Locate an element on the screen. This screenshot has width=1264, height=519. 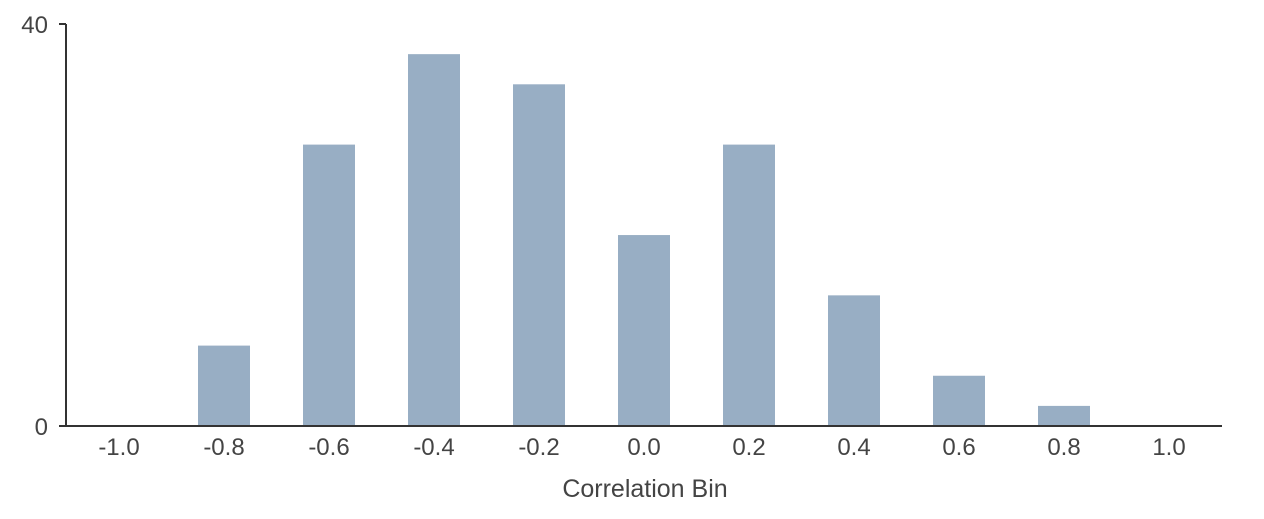
x-axis-ticks: -1.0 -0.8 -0.6 -0.4 -0.2 0.0 0.2 0.4 0.6 0.8 1.0 is located at coordinates (641, 447).